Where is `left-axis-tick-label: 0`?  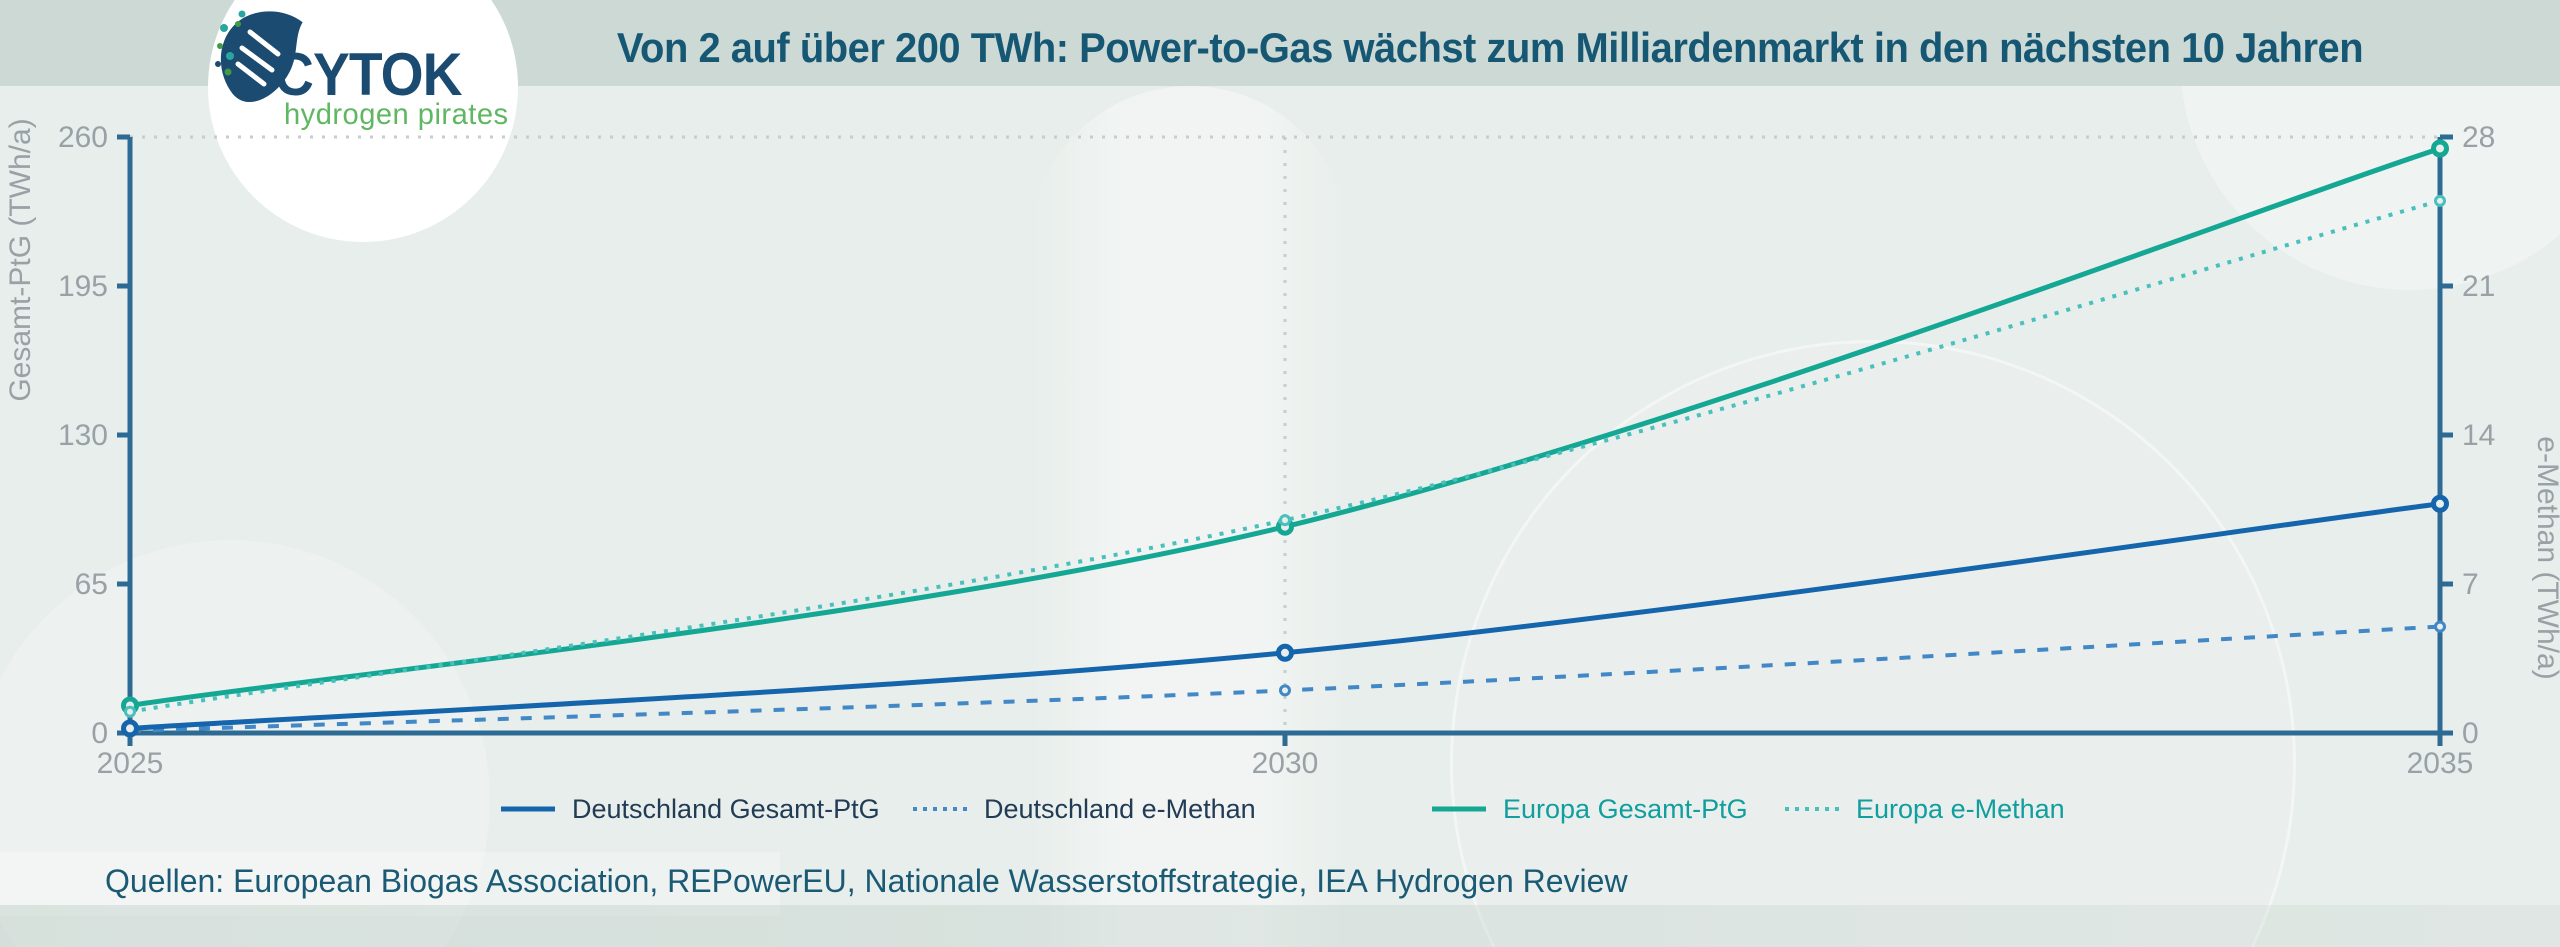 left-axis-tick-label: 0 is located at coordinates (99, 733).